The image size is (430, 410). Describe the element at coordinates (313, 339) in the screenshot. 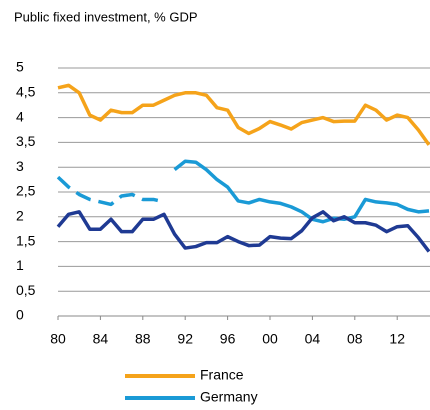

I see `x-tick-label: 04` at that location.